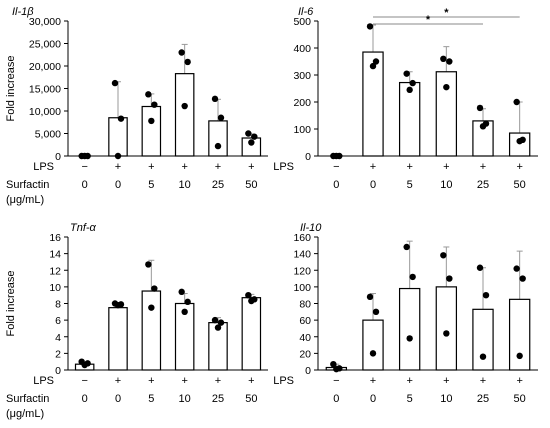 The height and width of the screenshot is (428, 550). I want to click on panel3-title: Tnf-α, so click(83, 228).